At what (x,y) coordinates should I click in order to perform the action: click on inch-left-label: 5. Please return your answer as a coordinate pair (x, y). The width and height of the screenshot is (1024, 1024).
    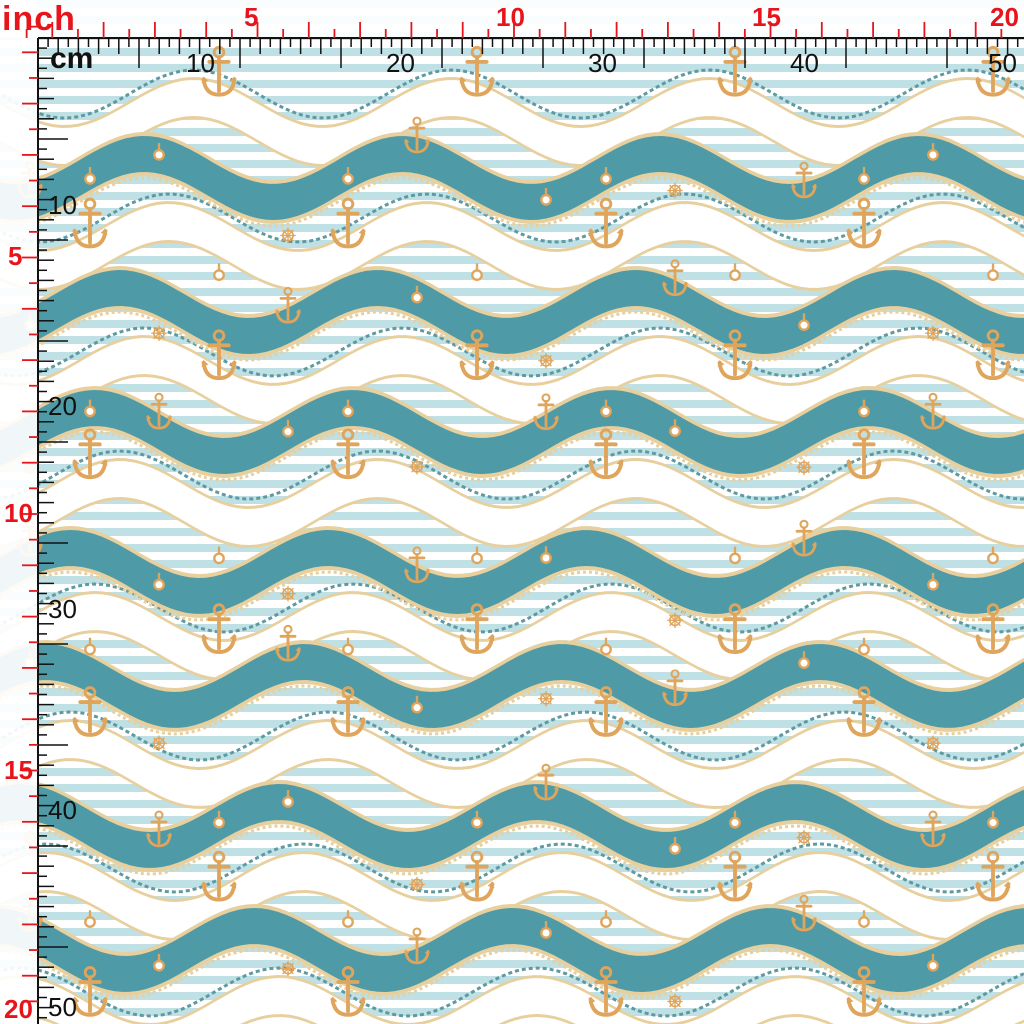
    Looking at the image, I should click on (15, 256).